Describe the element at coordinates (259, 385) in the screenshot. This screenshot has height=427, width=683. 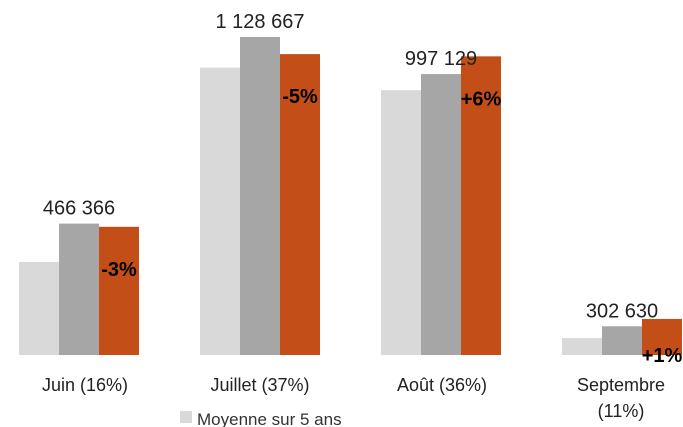
I see `category-label: Juillet (37%)` at that location.